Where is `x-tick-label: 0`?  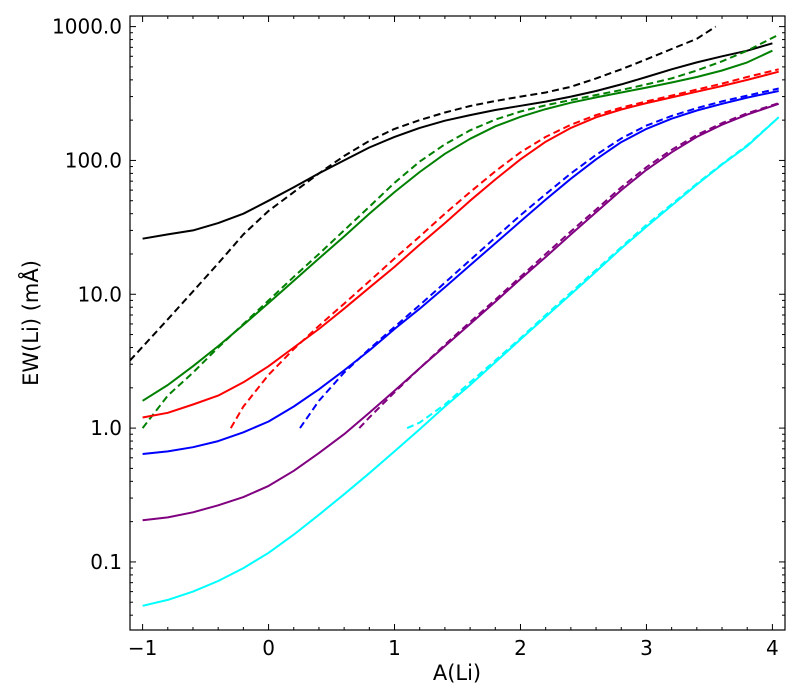
x-tick-label: 0 is located at coordinates (268, 648).